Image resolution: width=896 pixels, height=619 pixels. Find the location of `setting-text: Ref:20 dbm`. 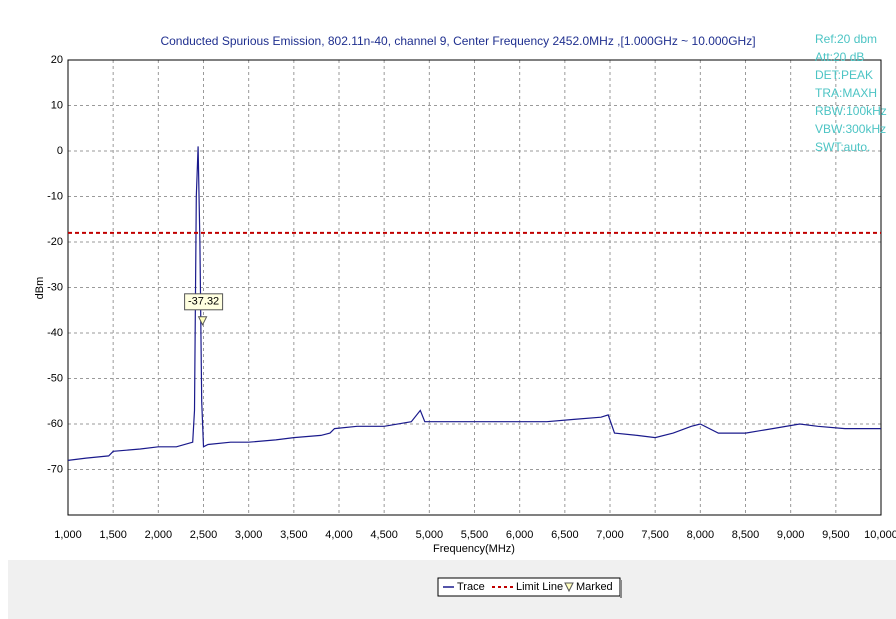

setting-text: Ref:20 dbm is located at coordinates (846, 39).